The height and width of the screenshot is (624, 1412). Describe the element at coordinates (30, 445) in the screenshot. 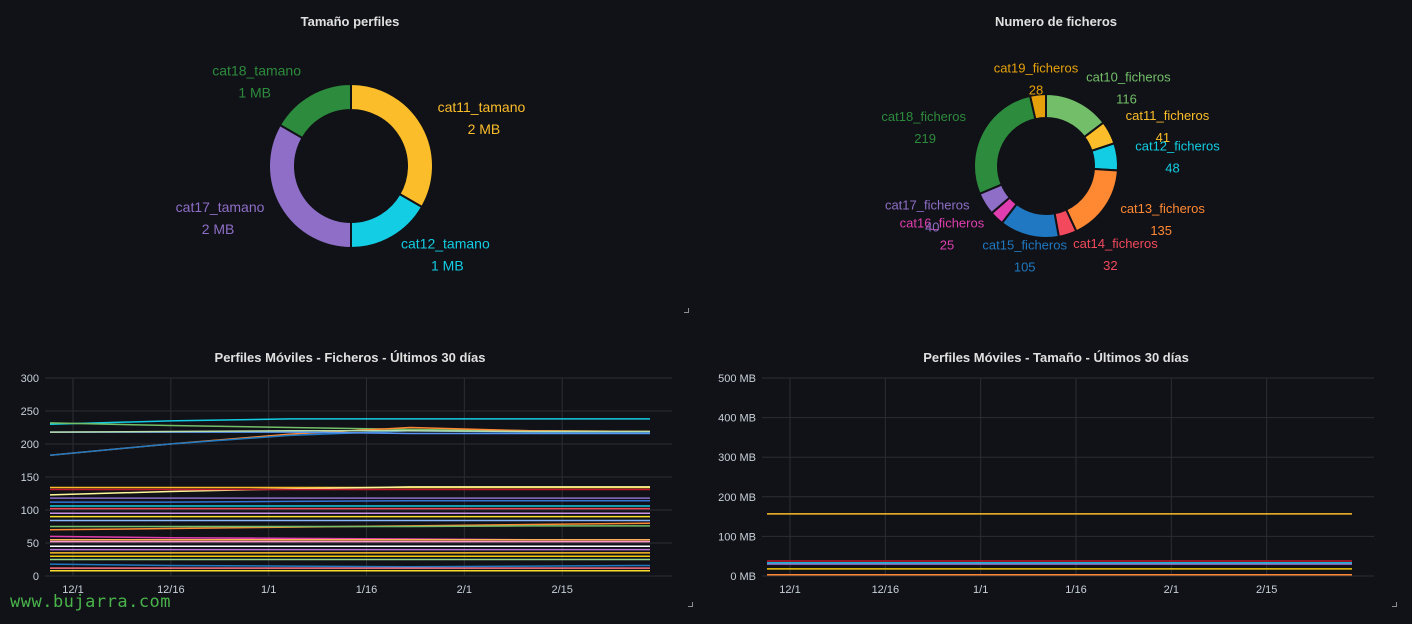

I see `y-tick-label: 200` at that location.